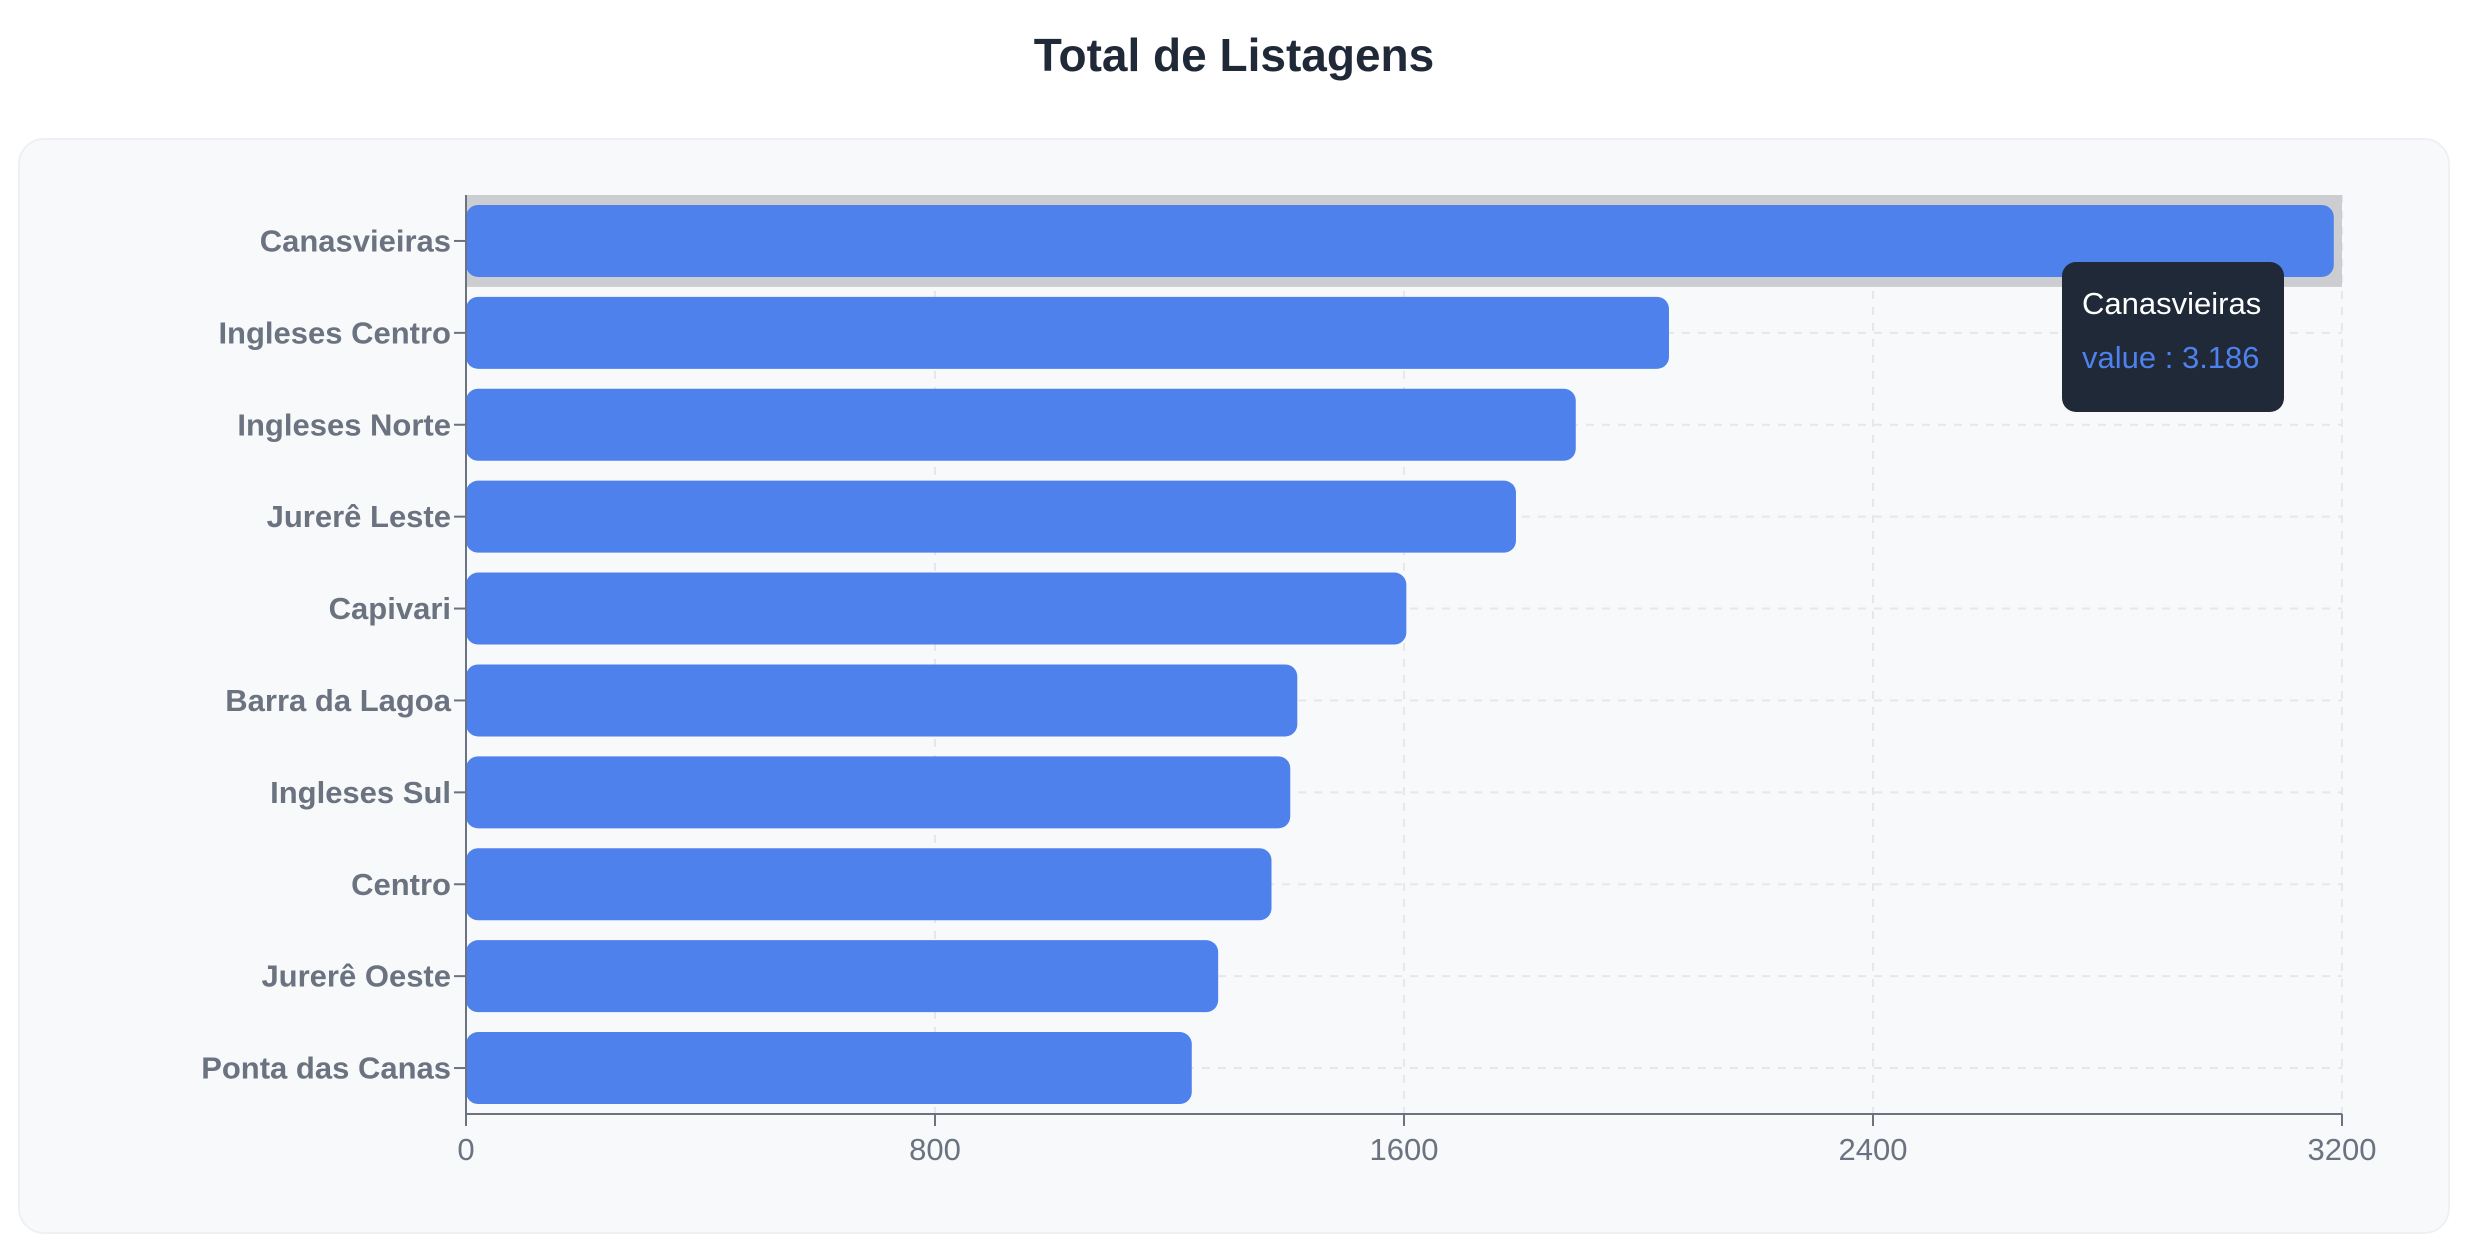 The height and width of the screenshot is (1256, 2468). Describe the element at coordinates (401, 884) in the screenshot. I see `y-tick-label: Centro` at that location.